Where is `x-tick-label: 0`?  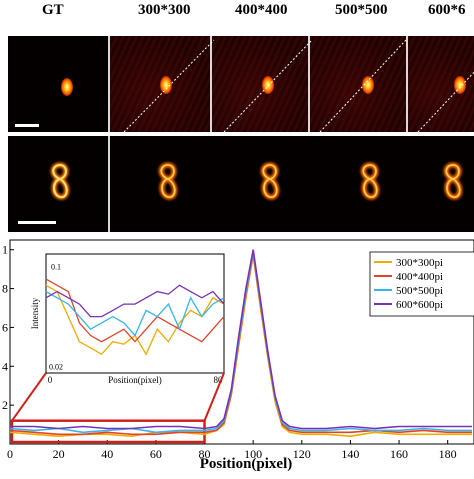
x-tick-label: 0 is located at coordinates (10, 454).